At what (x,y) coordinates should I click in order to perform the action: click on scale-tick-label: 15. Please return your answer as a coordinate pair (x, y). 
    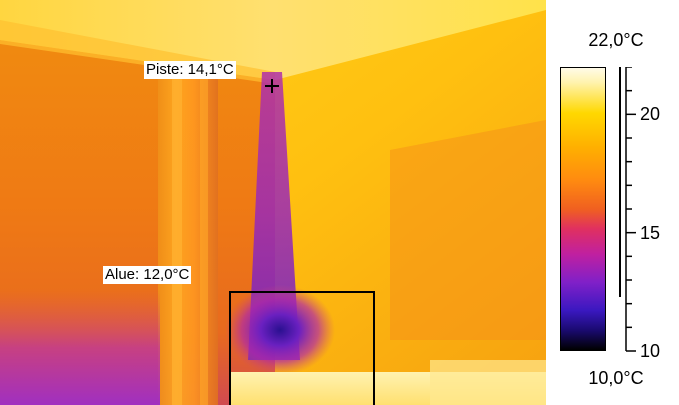
    Looking at the image, I should click on (650, 232).